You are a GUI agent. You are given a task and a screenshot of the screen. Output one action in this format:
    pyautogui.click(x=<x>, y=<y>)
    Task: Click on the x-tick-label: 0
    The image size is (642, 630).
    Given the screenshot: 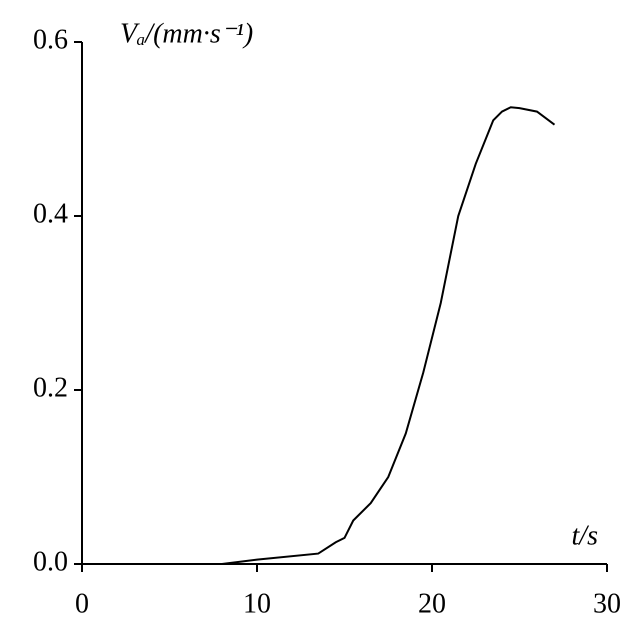 What is the action you would take?
    pyautogui.click(x=82, y=603)
    